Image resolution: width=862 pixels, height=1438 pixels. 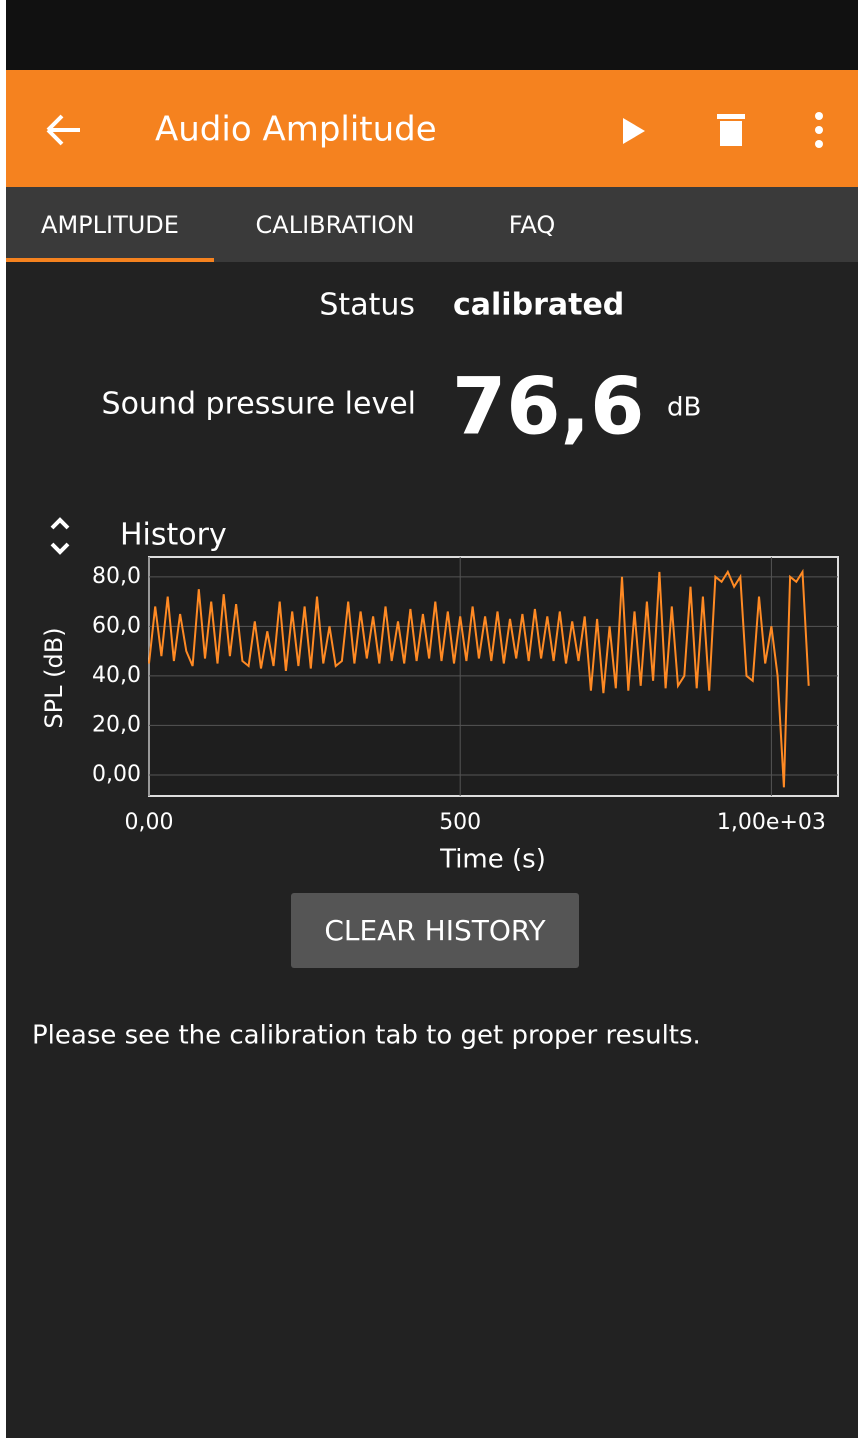 What do you see at coordinates (460, 822) in the screenshot?
I see `x-tick-label: 500` at bounding box center [460, 822].